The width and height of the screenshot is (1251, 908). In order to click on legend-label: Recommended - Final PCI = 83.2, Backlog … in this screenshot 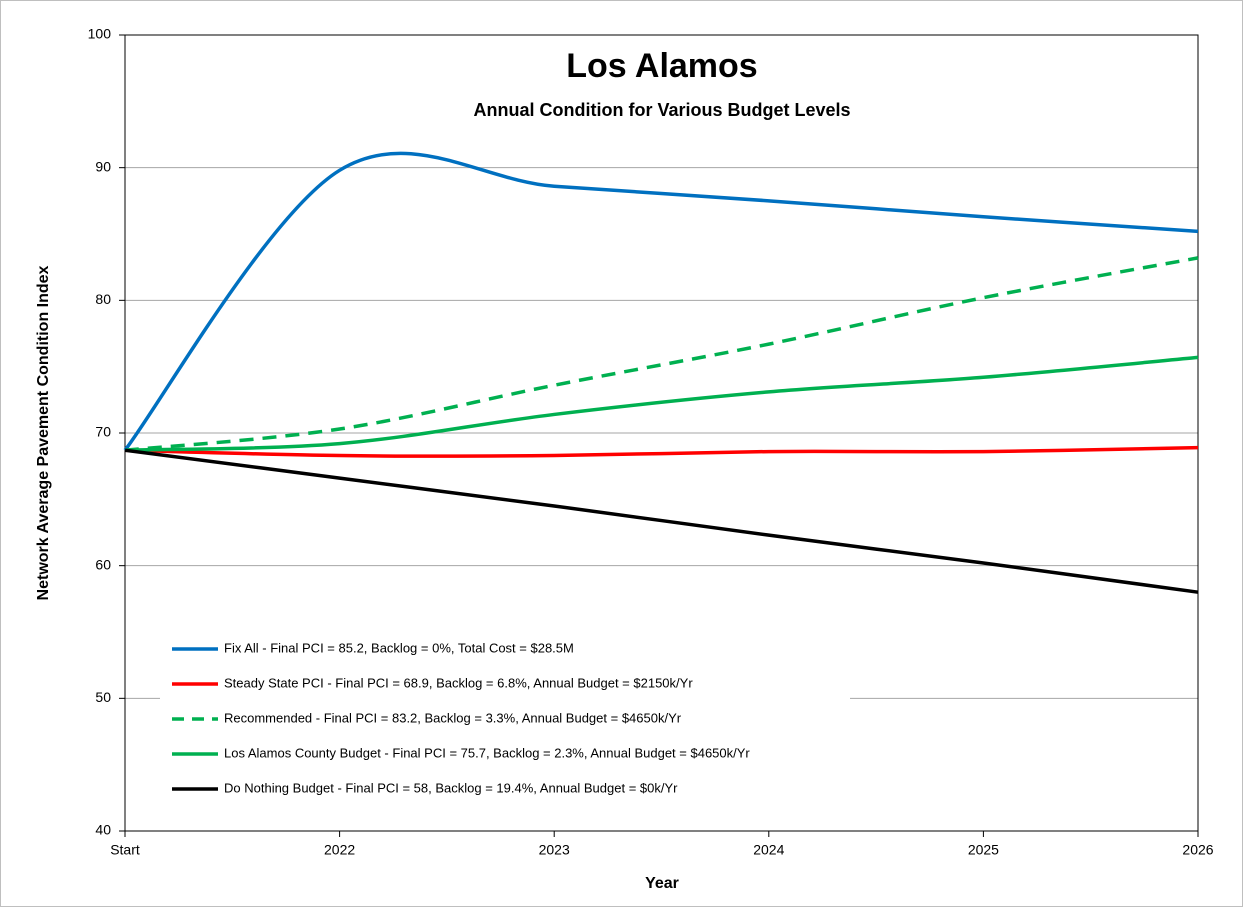, I will do `click(453, 717)`.